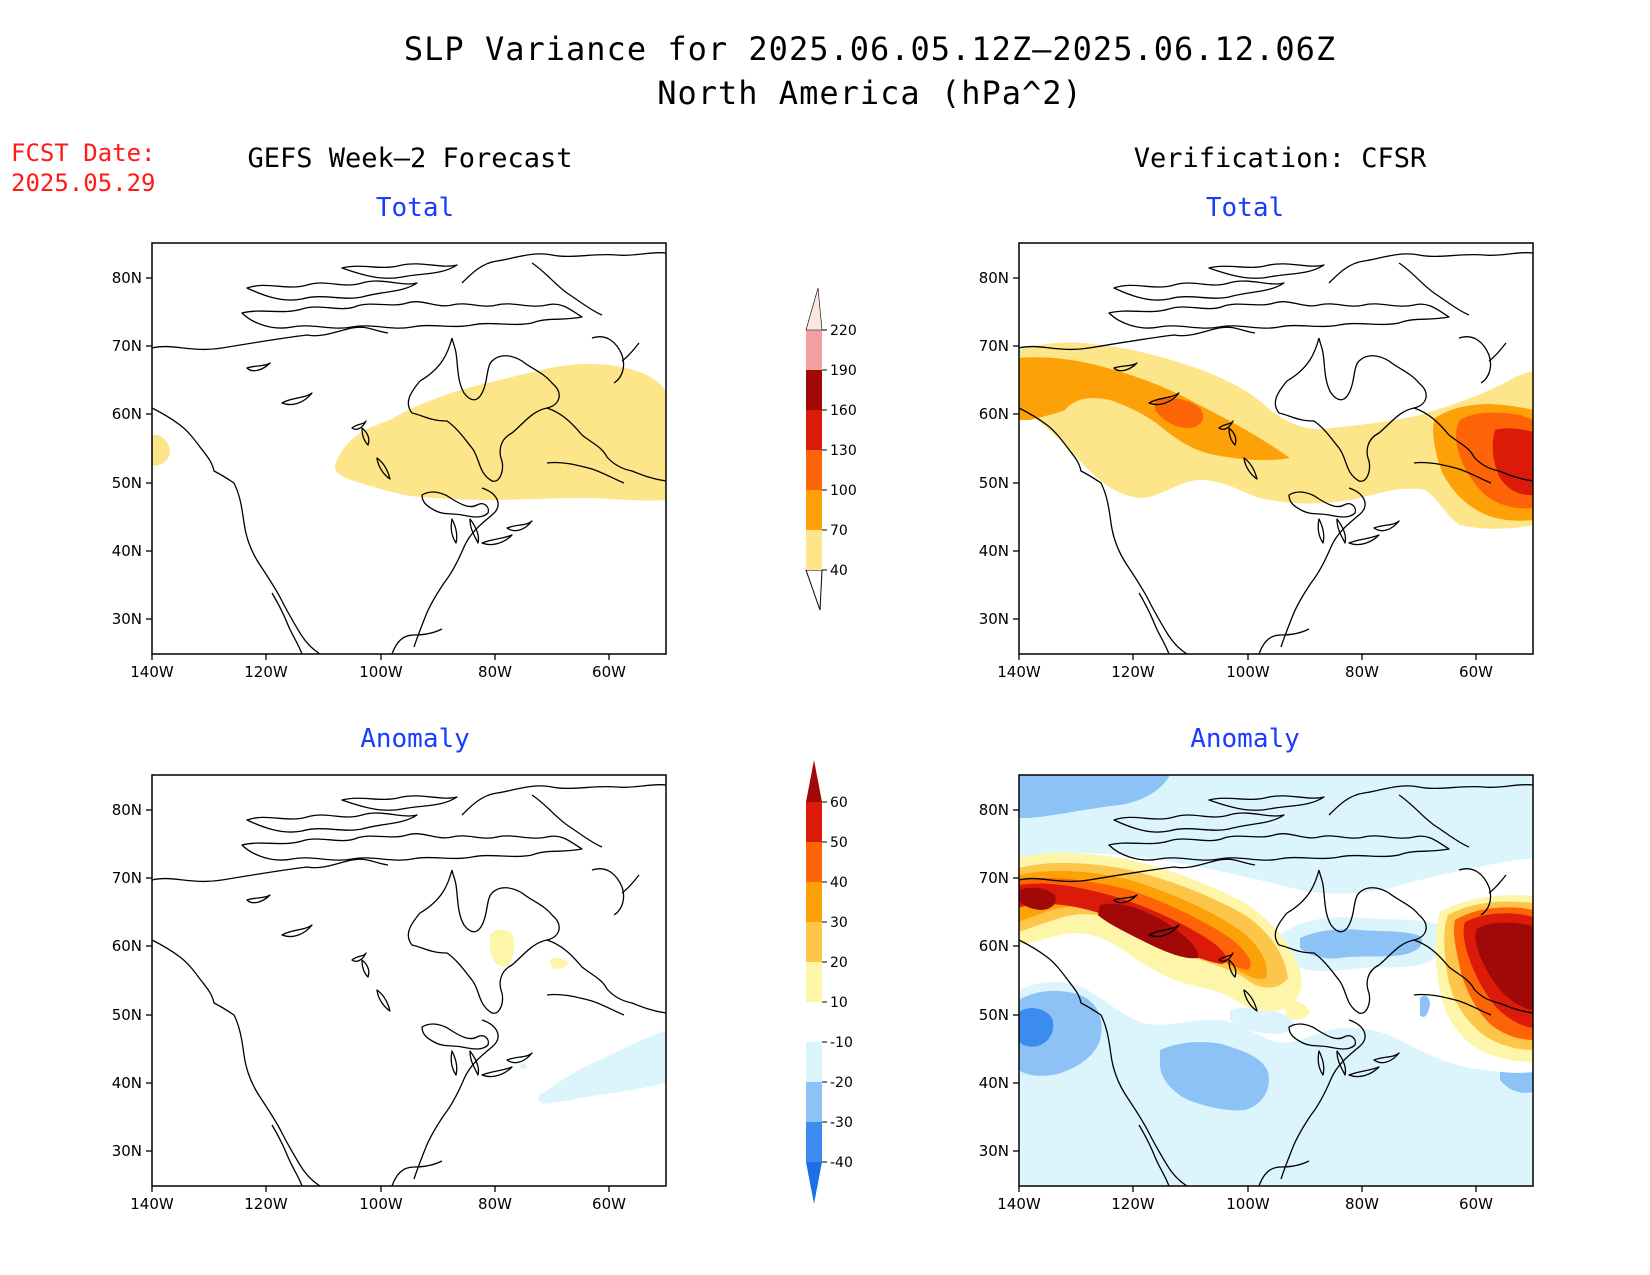  What do you see at coordinates (415, 208) in the screenshot?
I see `panel-title-forecast-total: Total` at bounding box center [415, 208].